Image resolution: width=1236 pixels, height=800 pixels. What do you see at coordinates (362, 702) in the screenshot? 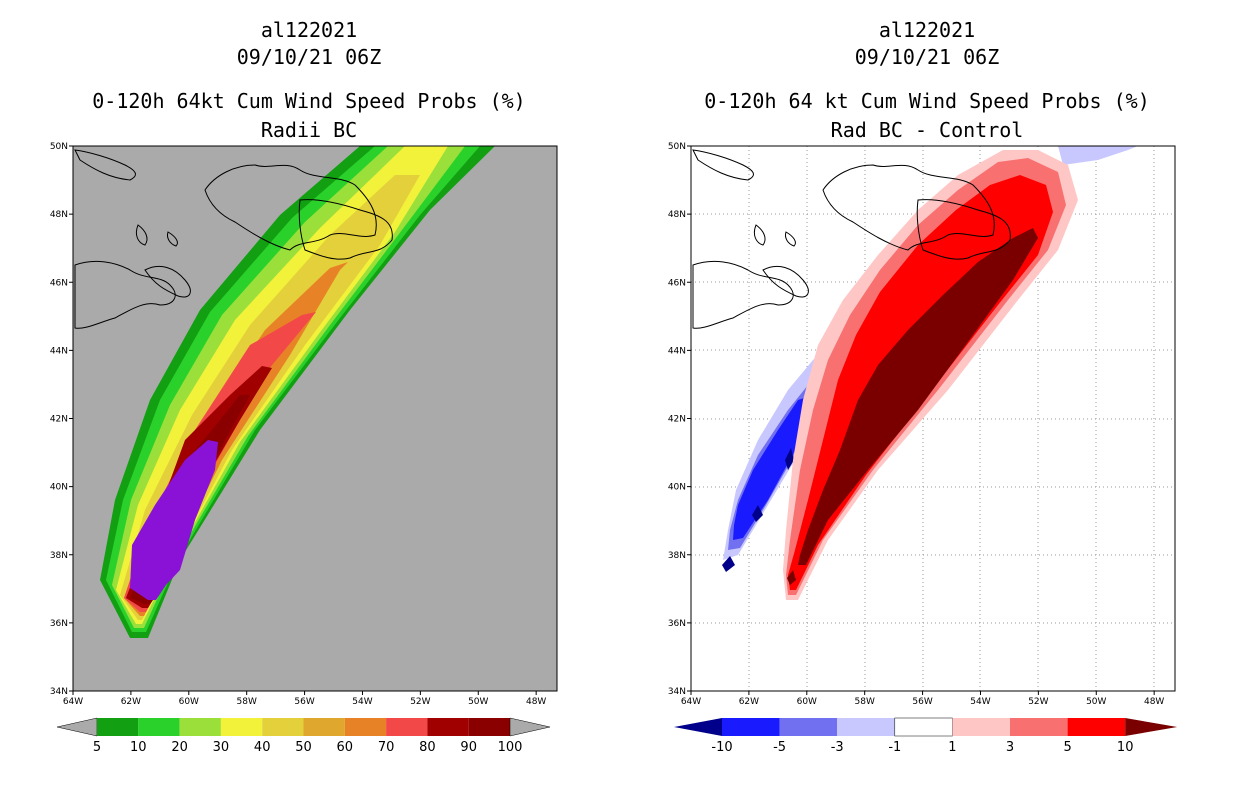
I see `left-lon-label: 54W` at bounding box center [362, 702].